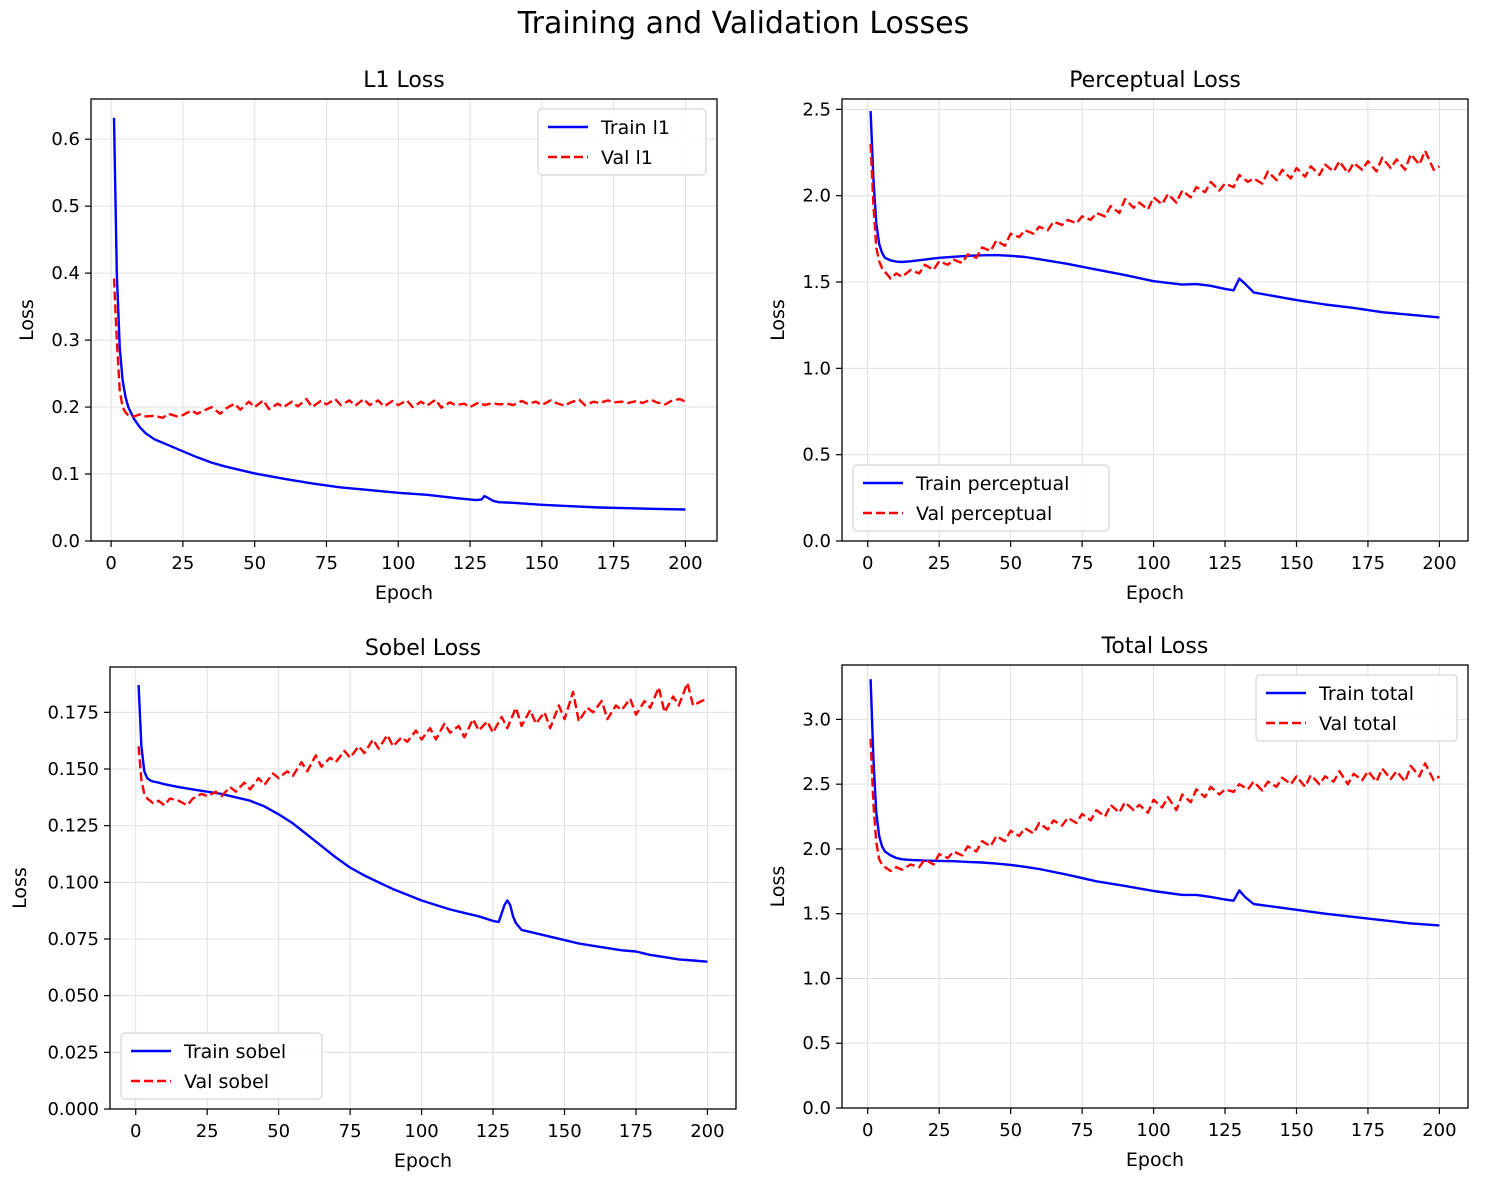 The image size is (1487, 1181). I want to click on series-line-train-l1, so click(399, 314).